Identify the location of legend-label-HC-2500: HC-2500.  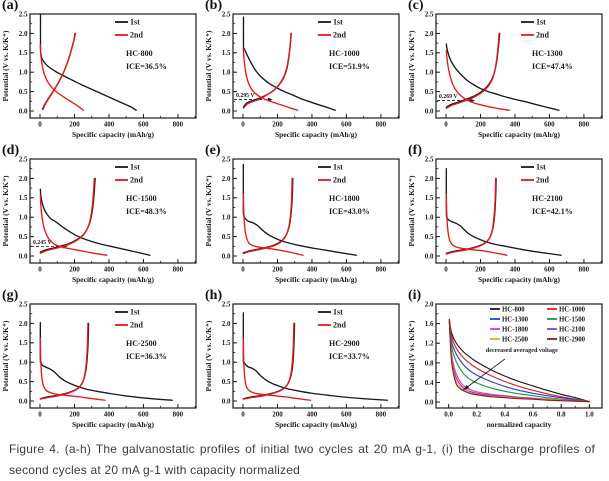
(515, 340).